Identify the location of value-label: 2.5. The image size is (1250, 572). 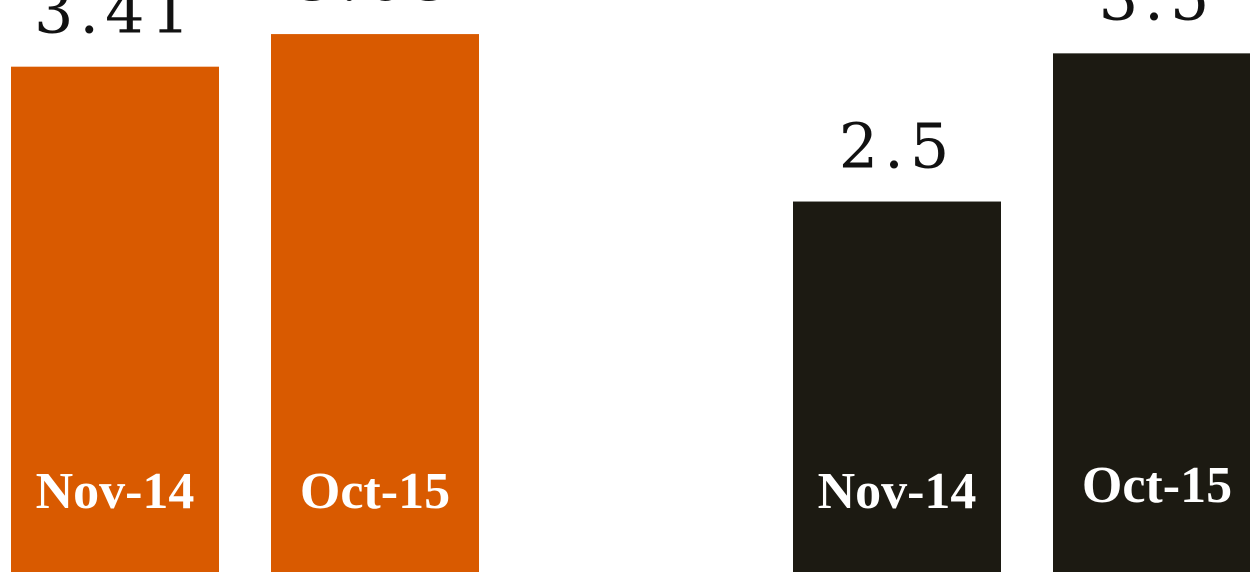
(897, 146).